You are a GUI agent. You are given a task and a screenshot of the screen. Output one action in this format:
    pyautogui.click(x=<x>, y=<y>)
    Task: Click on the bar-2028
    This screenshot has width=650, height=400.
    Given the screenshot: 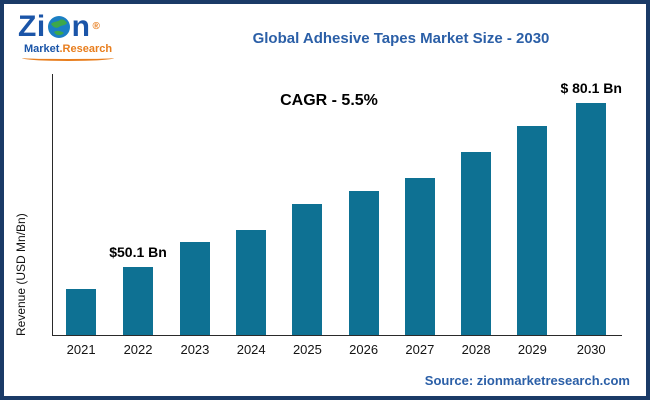 What is the action you would take?
    pyautogui.click(x=476, y=243)
    